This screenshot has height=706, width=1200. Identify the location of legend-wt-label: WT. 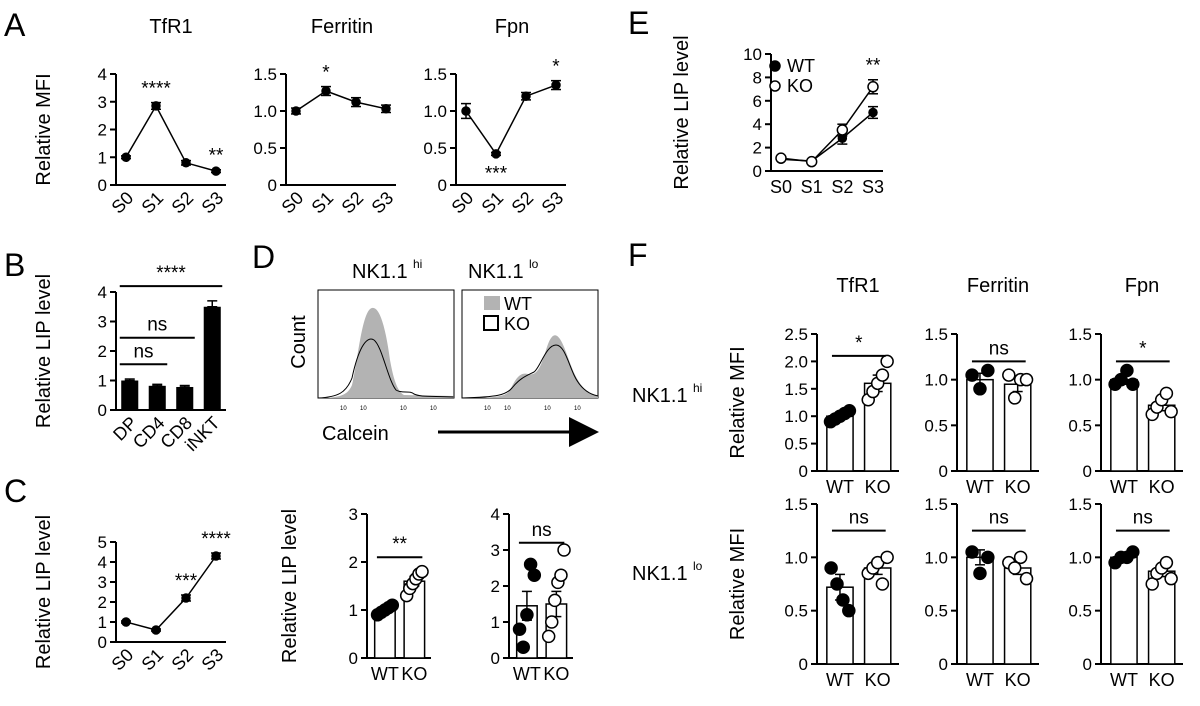
(518, 304).